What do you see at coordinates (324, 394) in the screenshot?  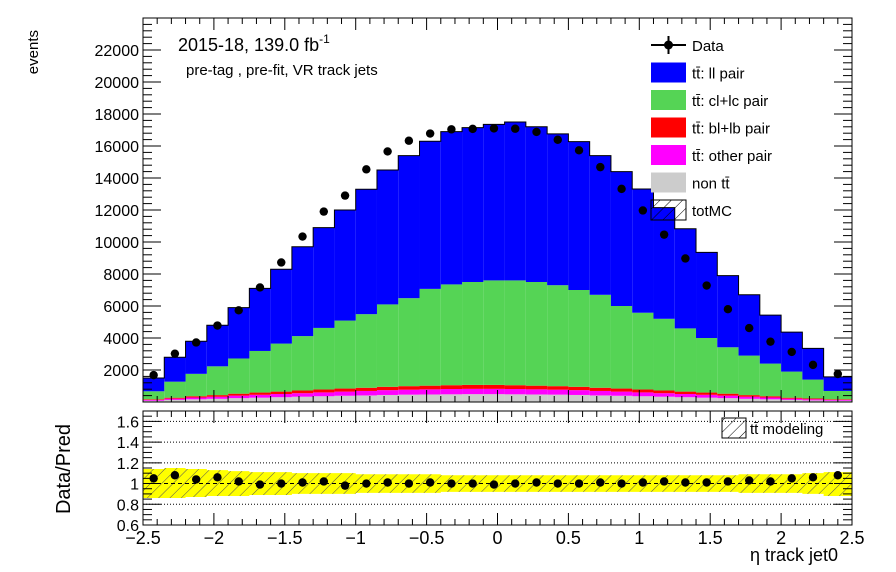 I see `bar-series1-bin8` at bounding box center [324, 394].